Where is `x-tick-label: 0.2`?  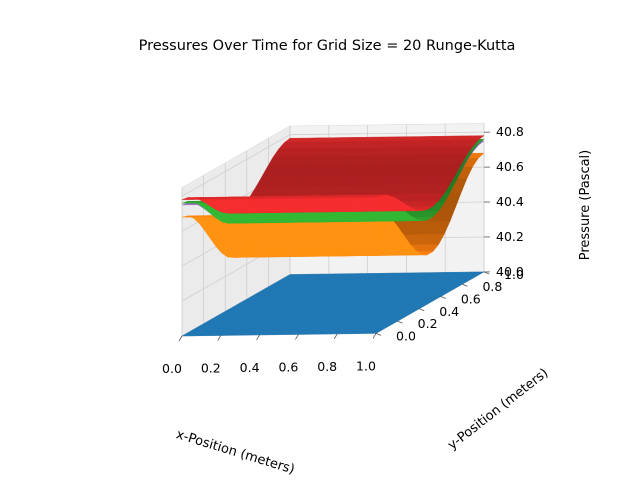 x-tick-label: 0.2 is located at coordinates (211, 367).